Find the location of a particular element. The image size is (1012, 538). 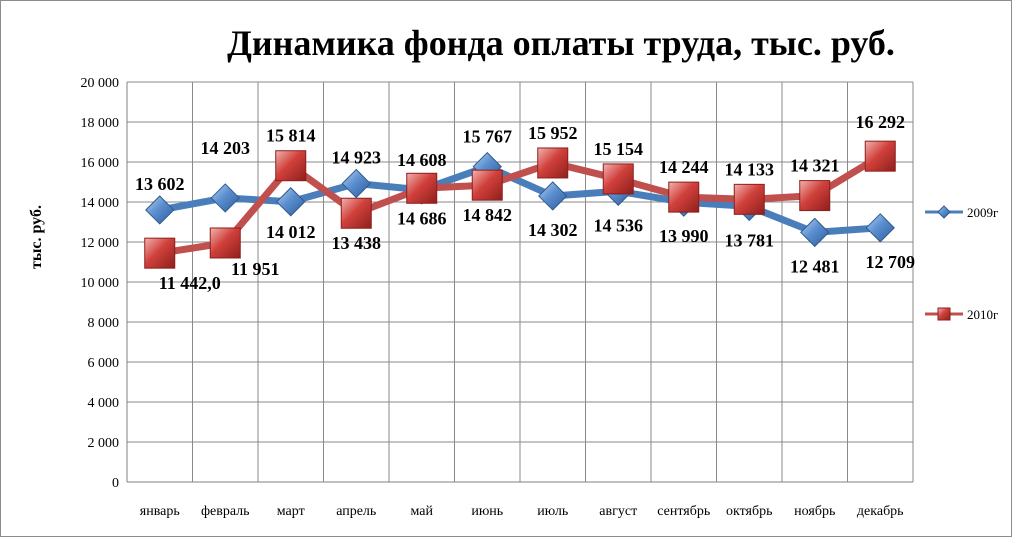

data-label-2010: 15 814 is located at coordinates (291, 136).